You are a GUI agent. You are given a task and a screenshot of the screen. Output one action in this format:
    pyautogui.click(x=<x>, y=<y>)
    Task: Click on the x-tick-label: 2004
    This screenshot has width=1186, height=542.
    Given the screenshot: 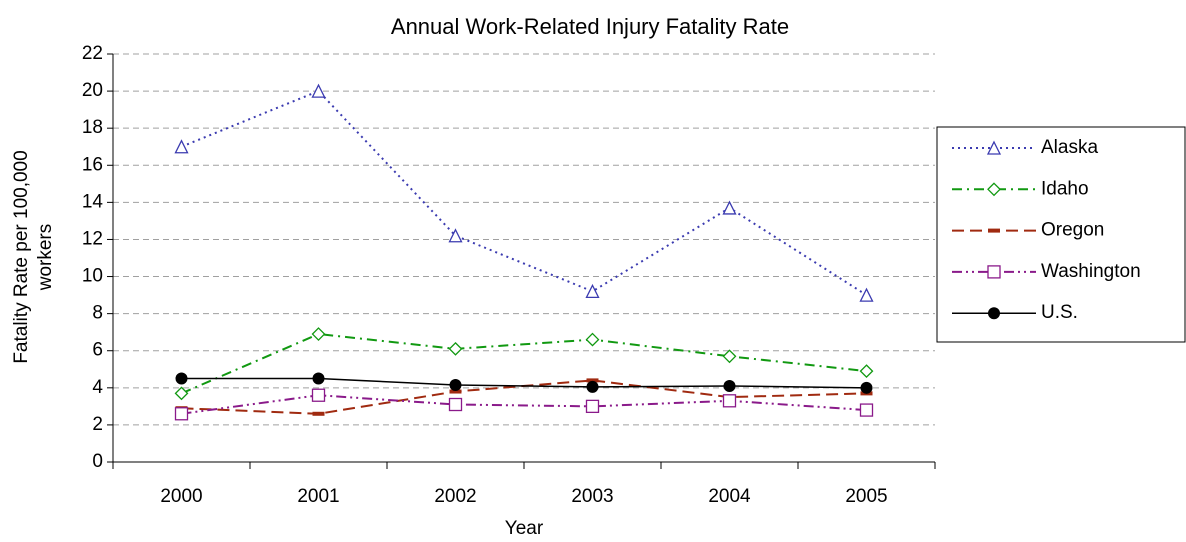 What is the action you would take?
    pyautogui.click(x=729, y=496)
    